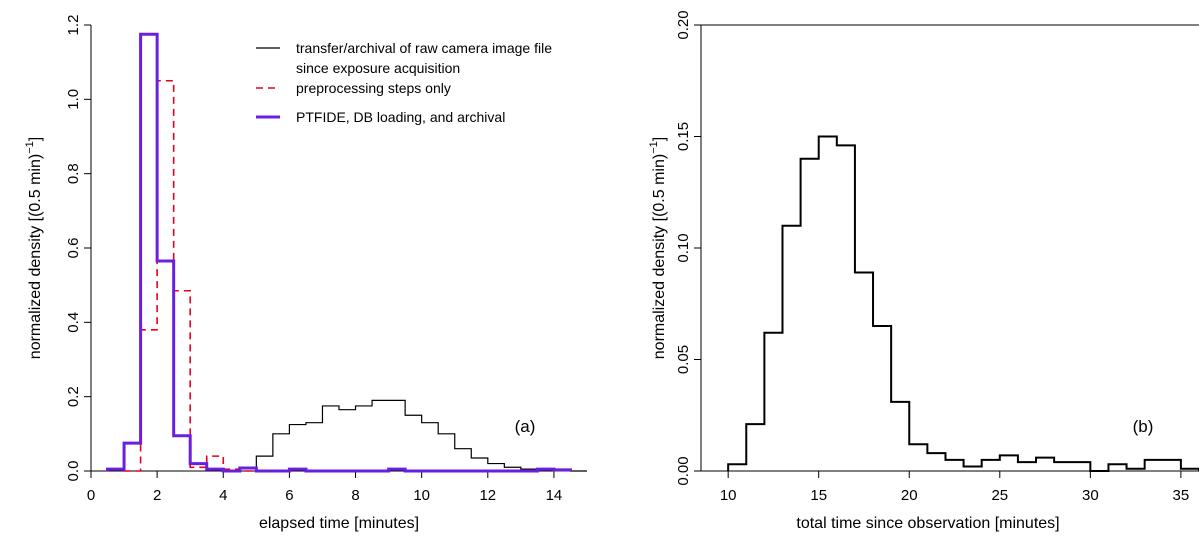  What do you see at coordinates (378, 68) in the screenshot?
I see `legend-label-line2: since exposure acquisition` at bounding box center [378, 68].